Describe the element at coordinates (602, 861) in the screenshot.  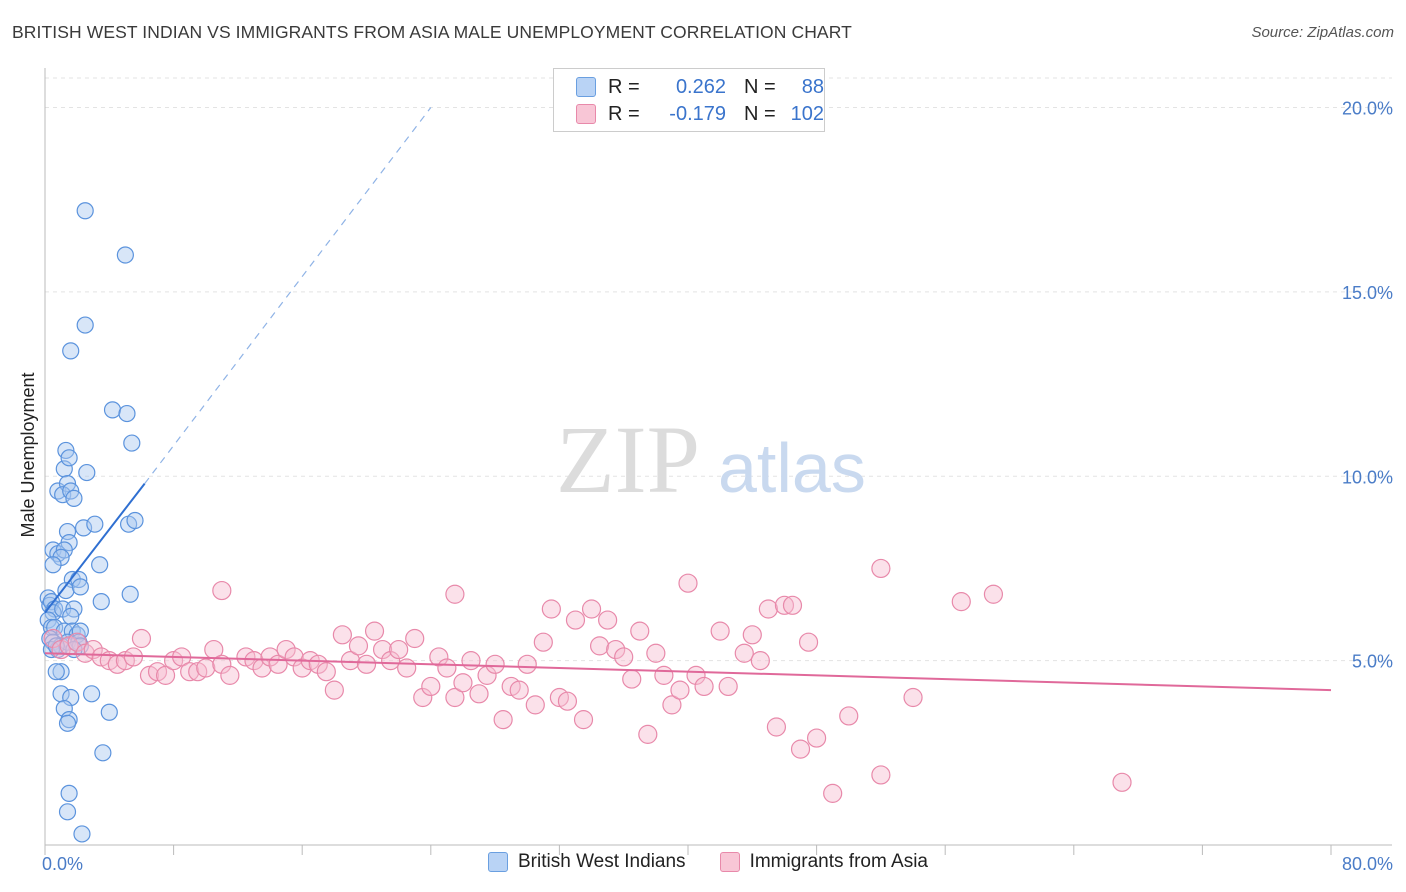
I see `legend-label: British West Indians` at that location.